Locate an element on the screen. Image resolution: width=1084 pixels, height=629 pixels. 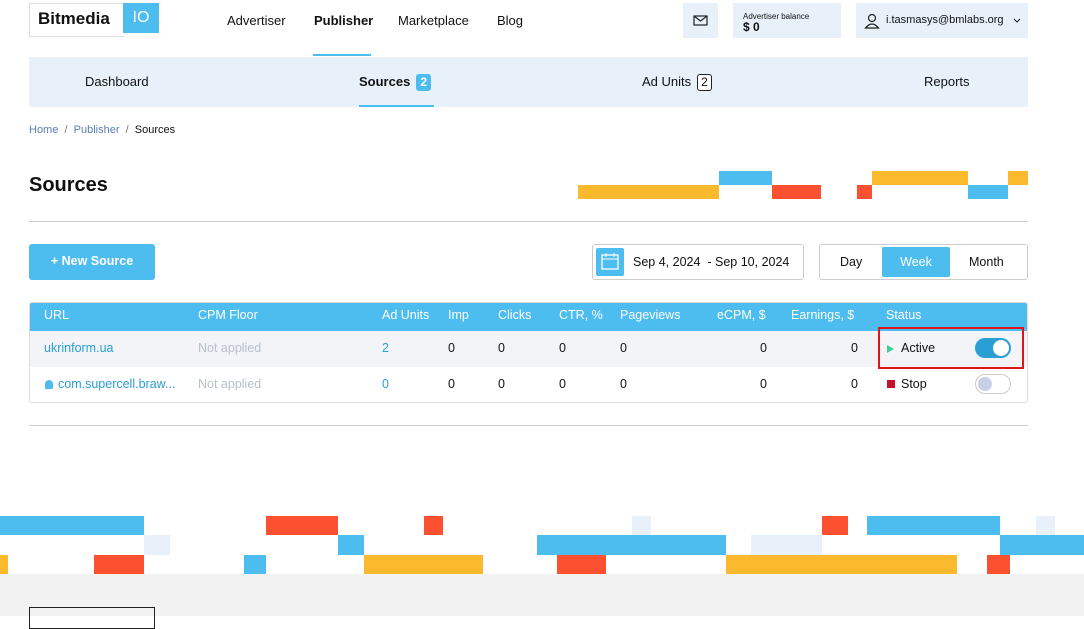
column-header: Pageviews is located at coordinates (650, 315).